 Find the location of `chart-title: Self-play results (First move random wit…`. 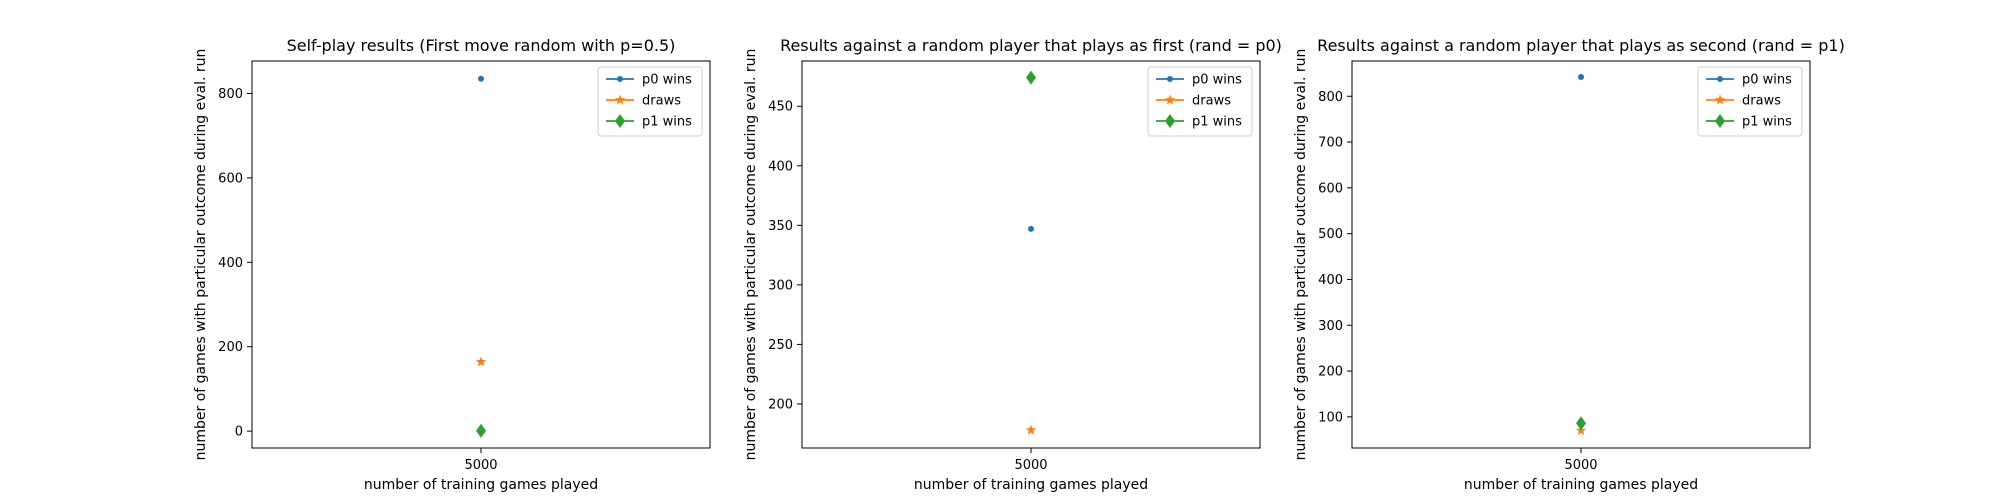

chart-title: Self-play results (First move random wit… is located at coordinates (481, 45).